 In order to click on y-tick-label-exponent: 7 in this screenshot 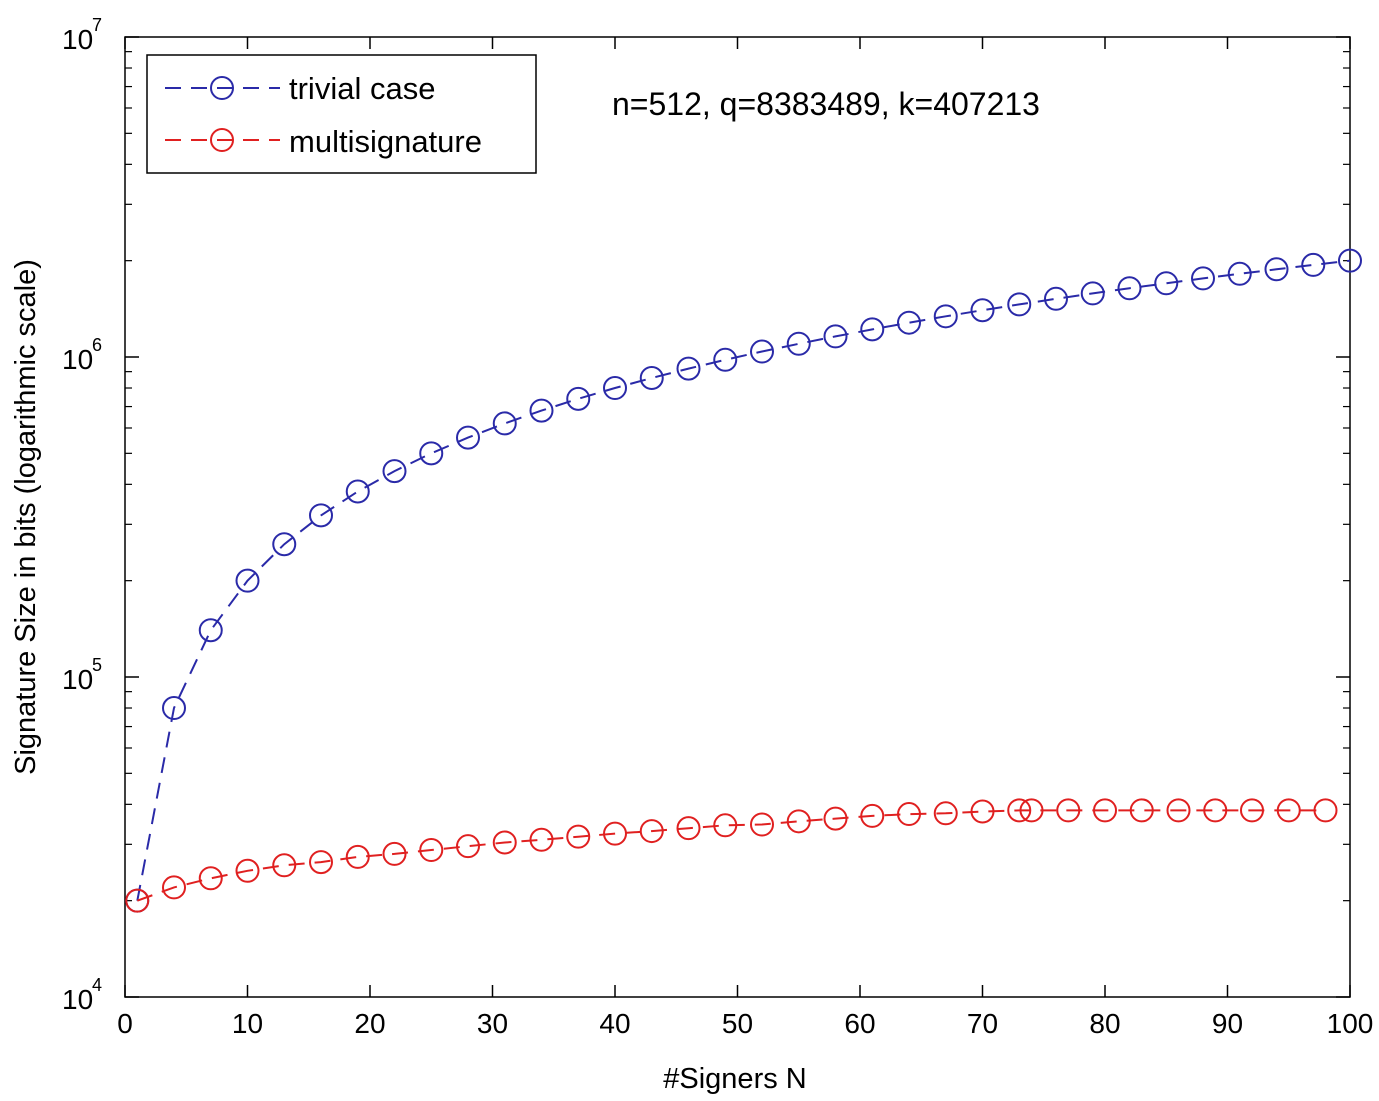, I will do `click(97, 25)`.